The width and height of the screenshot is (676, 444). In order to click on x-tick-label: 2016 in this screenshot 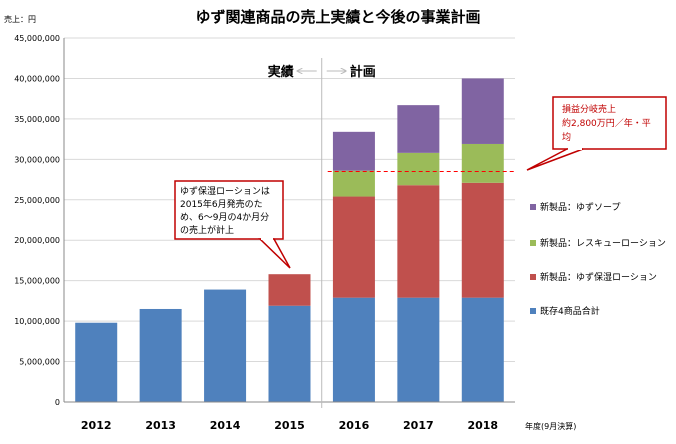, I will do `click(354, 425)`.